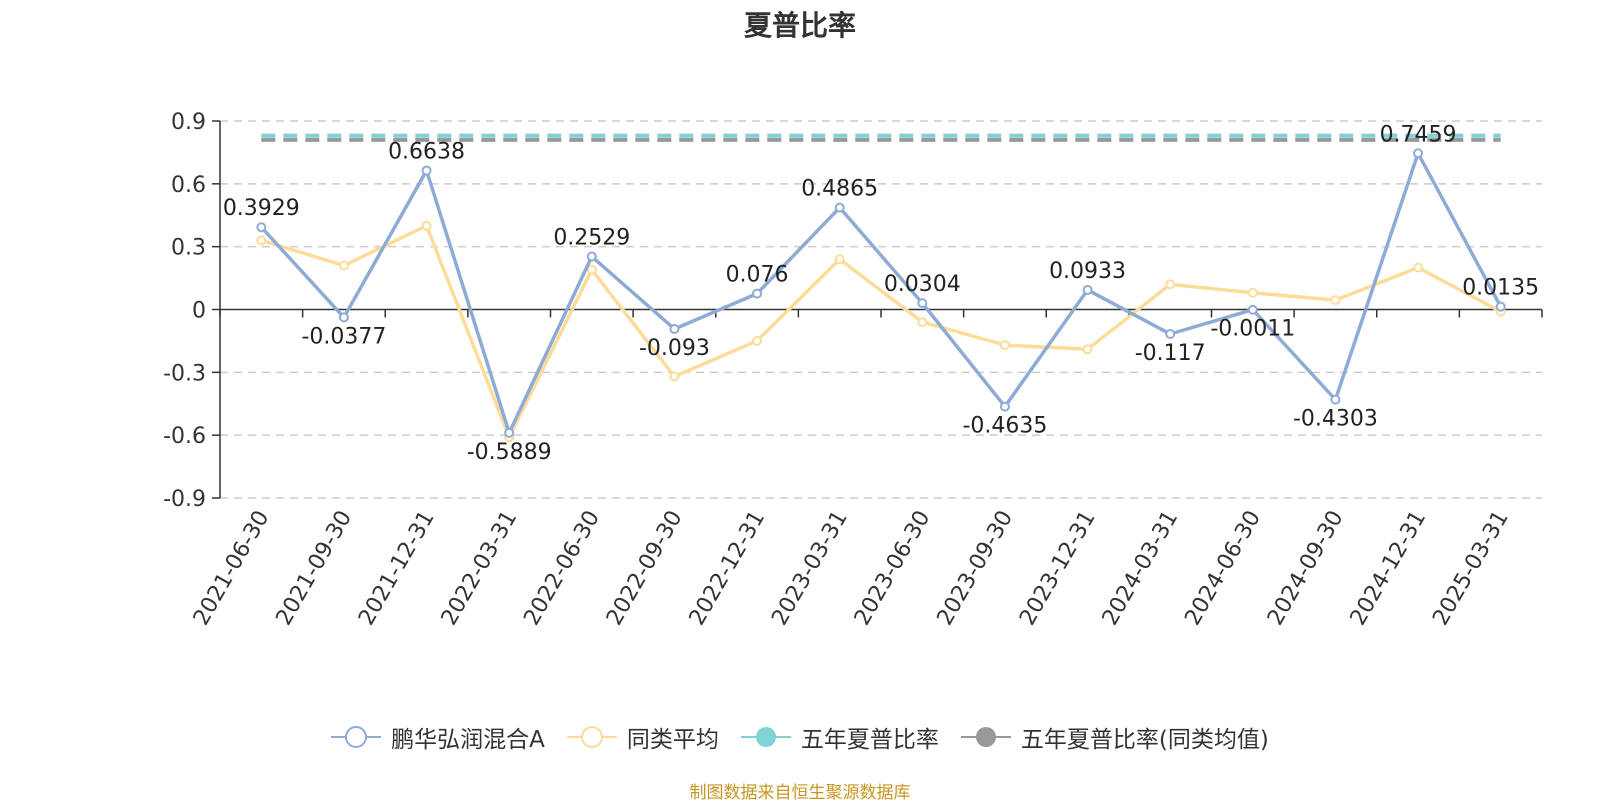 Image resolution: width=1600 pixels, height=803 pixels. Describe the element at coordinates (468, 740) in the screenshot. I see `legend-label-fund: 鹏华弘润混合A` at that location.